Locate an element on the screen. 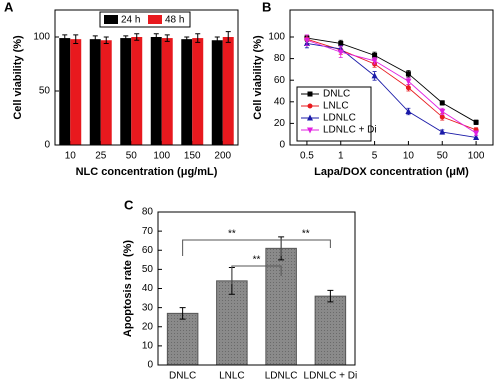 The image size is (500, 386). y-axis-label: Apoptosis rate (%) is located at coordinates (128, 289).